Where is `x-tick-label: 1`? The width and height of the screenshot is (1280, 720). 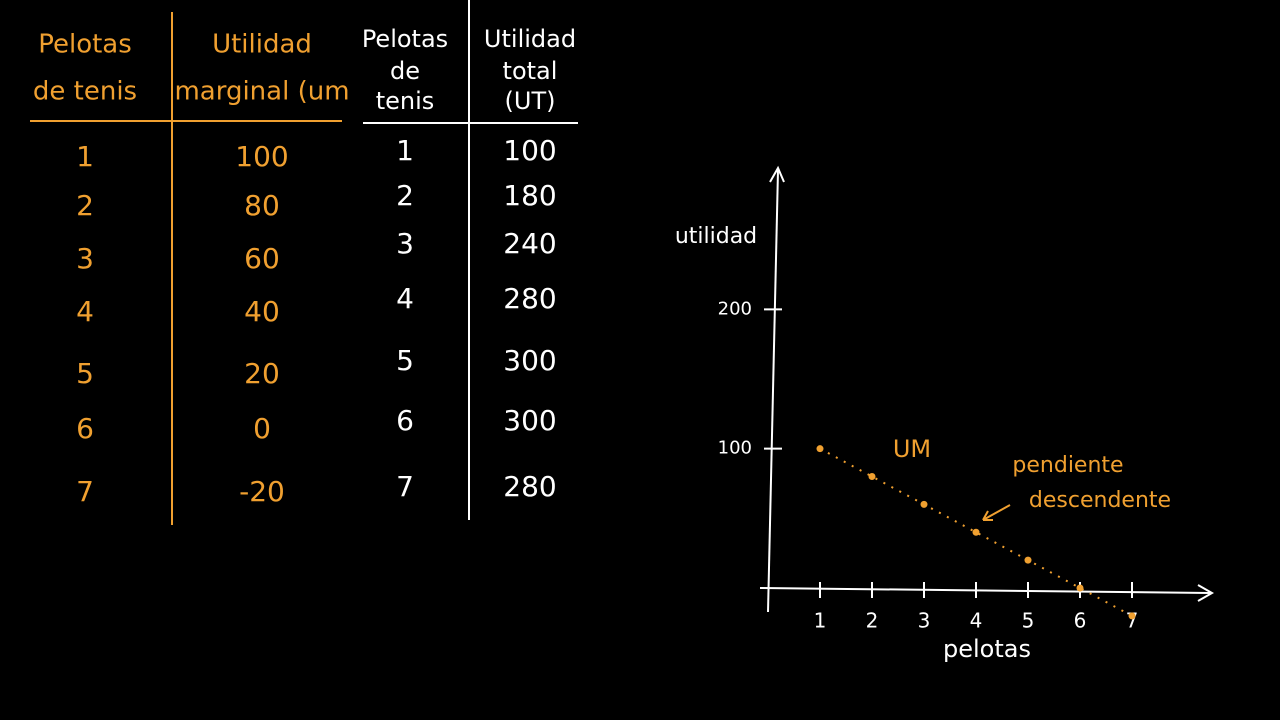 x-tick-label: 1 is located at coordinates (820, 621).